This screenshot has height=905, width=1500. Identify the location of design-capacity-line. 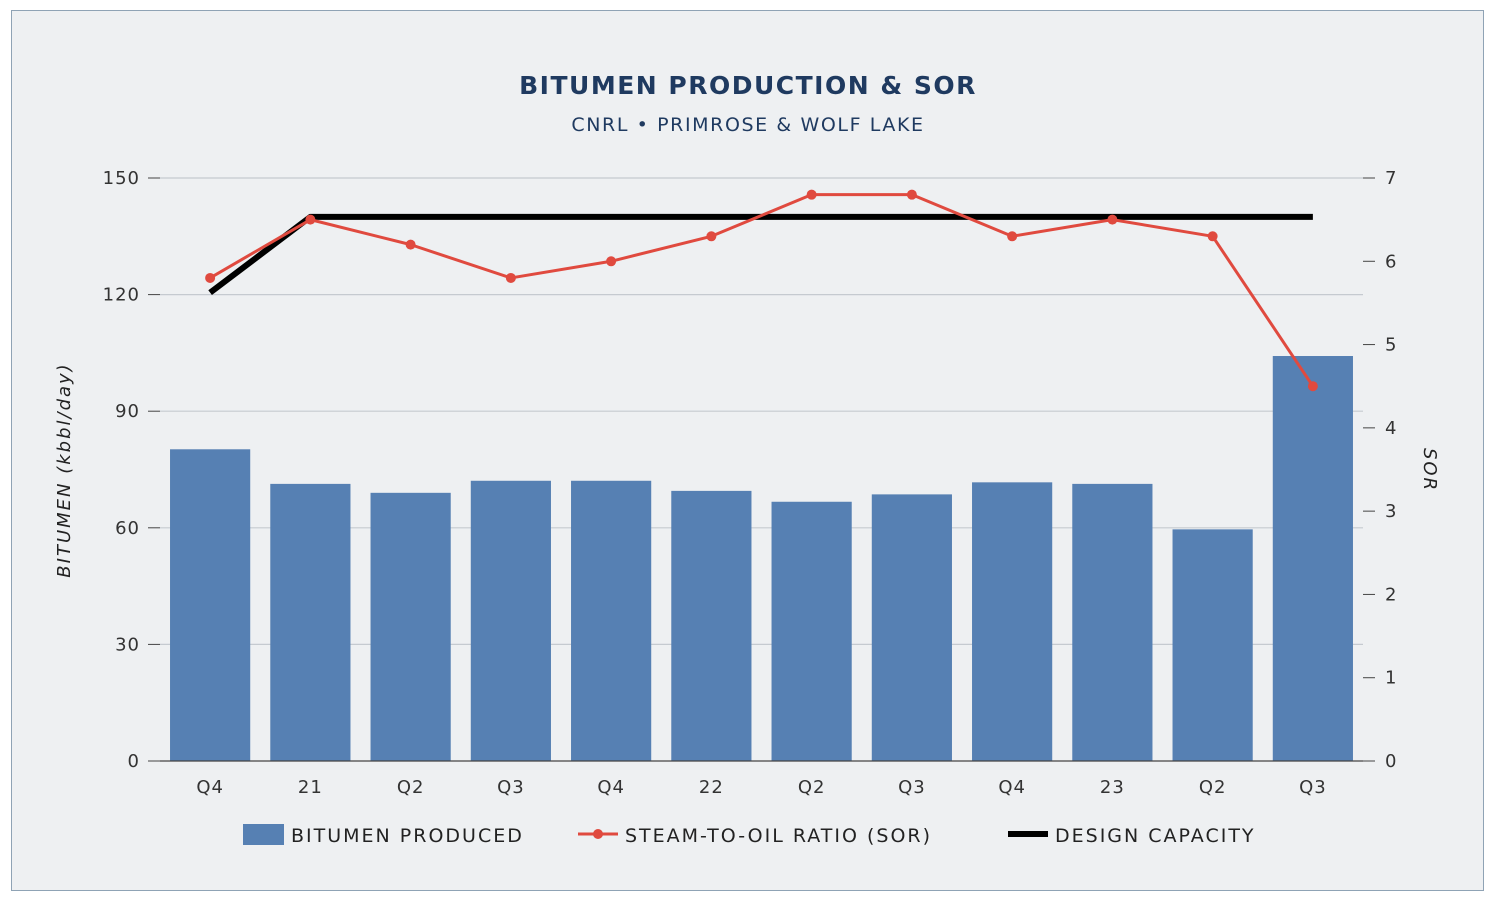
(760, 254).